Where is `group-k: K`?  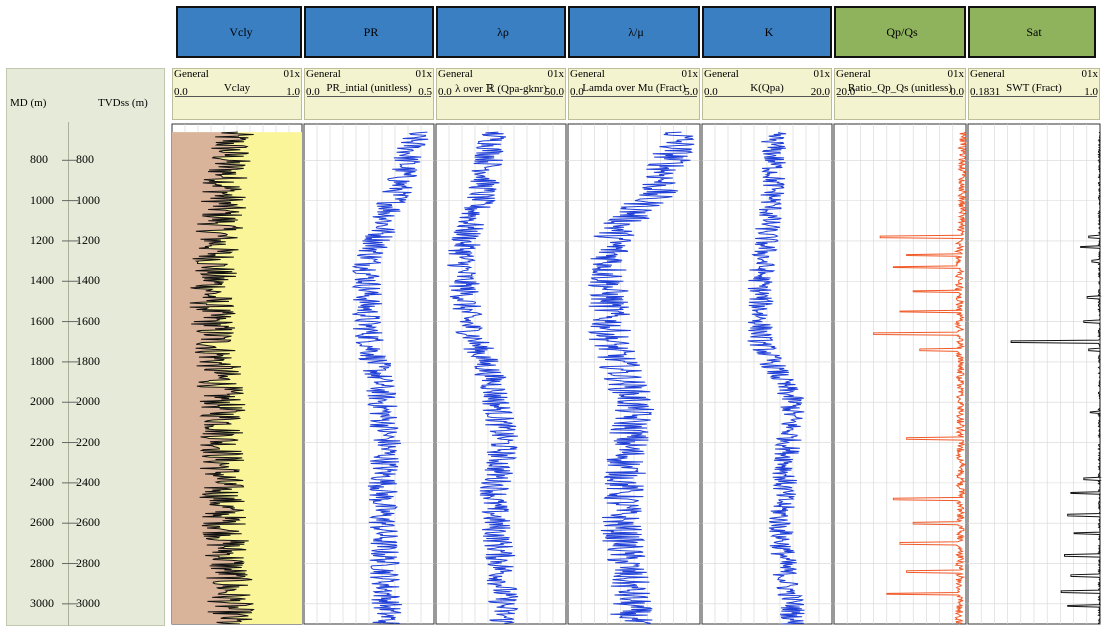
group-k: K is located at coordinates (767, 32).